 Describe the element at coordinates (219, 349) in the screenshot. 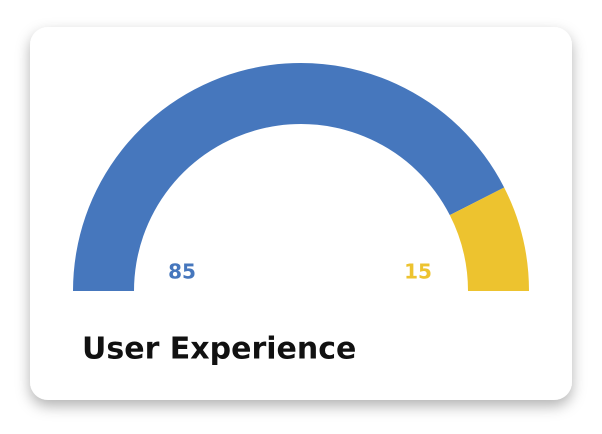

I see `chart-title: User Experience` at that location.